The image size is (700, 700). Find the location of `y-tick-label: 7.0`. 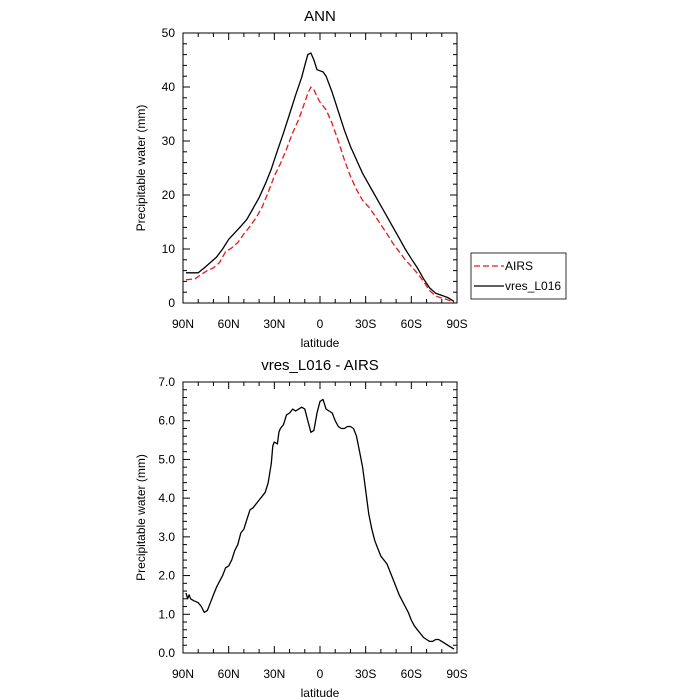

y-tick-label: 7.0 is located at coordinates (166, 382).